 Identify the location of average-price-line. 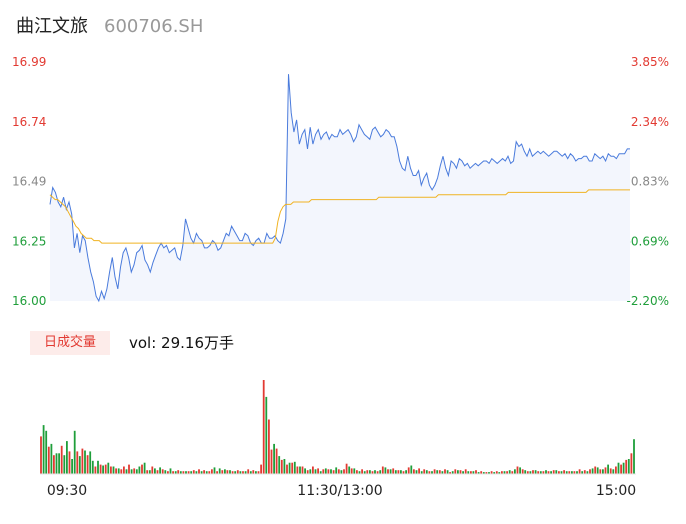
(339, 216).